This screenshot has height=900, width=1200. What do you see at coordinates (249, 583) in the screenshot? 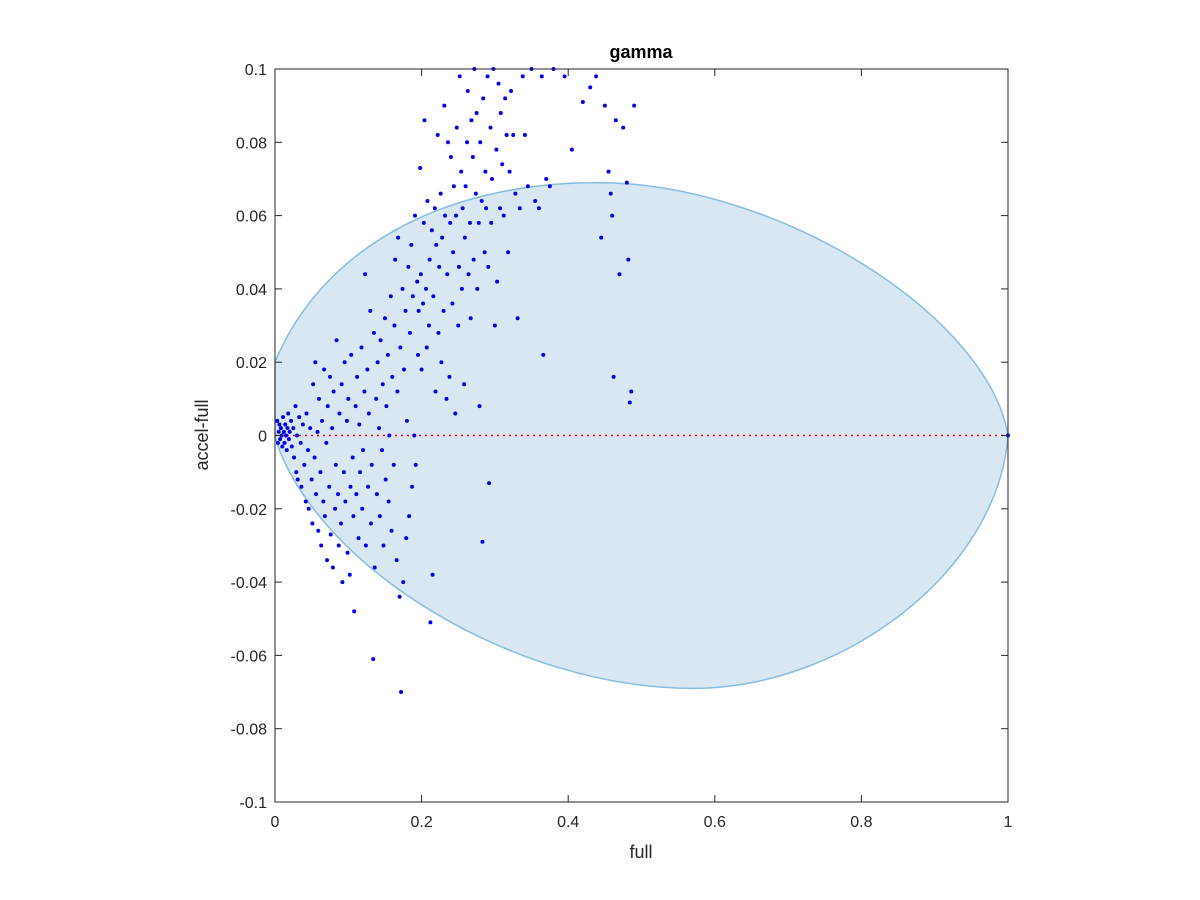
I see `y-tick-label: -0.04` at bounding box center [249, 583].